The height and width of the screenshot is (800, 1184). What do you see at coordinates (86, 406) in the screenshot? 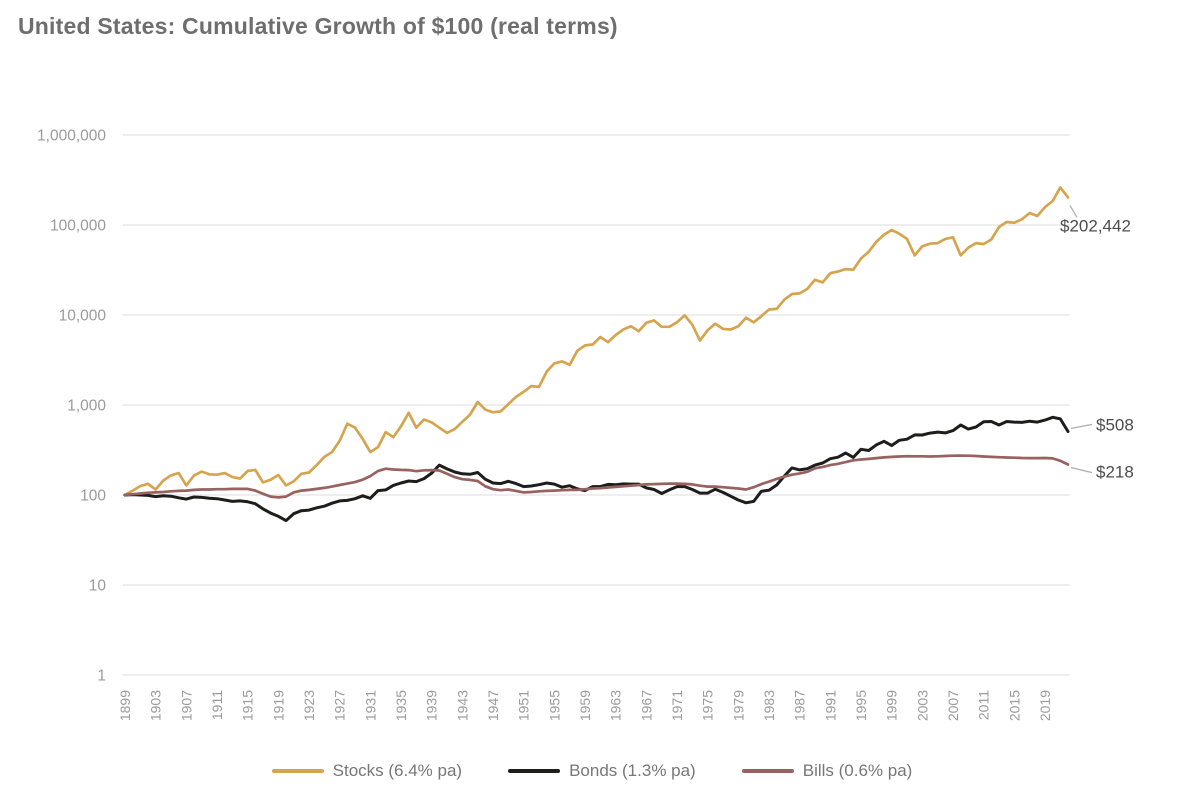
I see `y-tick-label: 1,000` at bounding box center [86, 406].